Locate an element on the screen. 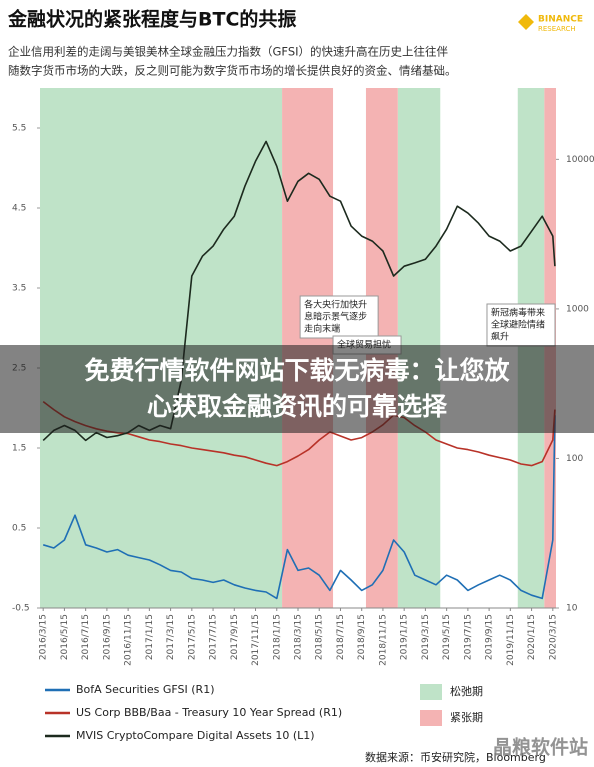 The width and height of the screenshot is (594, 767). annotation-text: 息暗示景气逐步 is located at coordinates (335, 317).